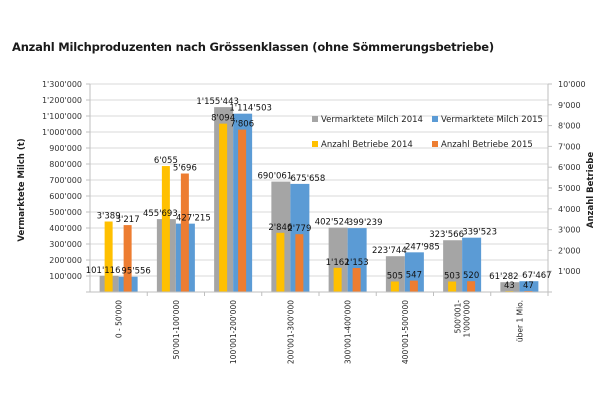 The height and width of the screenshot is (402, 606). I want to click on y2-tick-label: 2'000, so click(569, 250).